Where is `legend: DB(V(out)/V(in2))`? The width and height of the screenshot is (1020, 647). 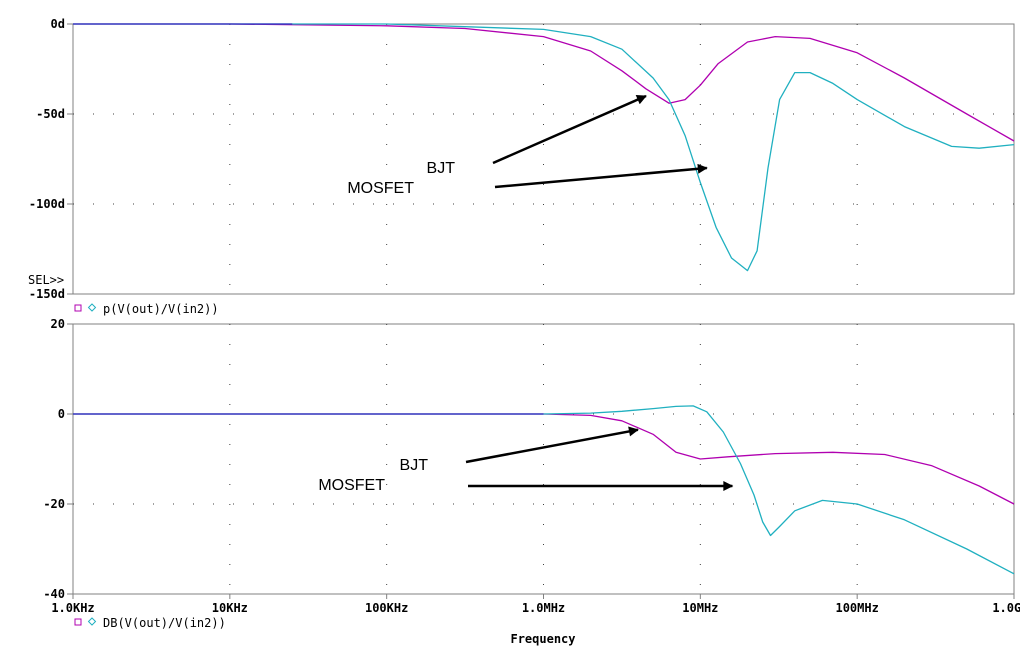 legend: DB(V(out)/V(in2)) is located at coordinates (150, 623).